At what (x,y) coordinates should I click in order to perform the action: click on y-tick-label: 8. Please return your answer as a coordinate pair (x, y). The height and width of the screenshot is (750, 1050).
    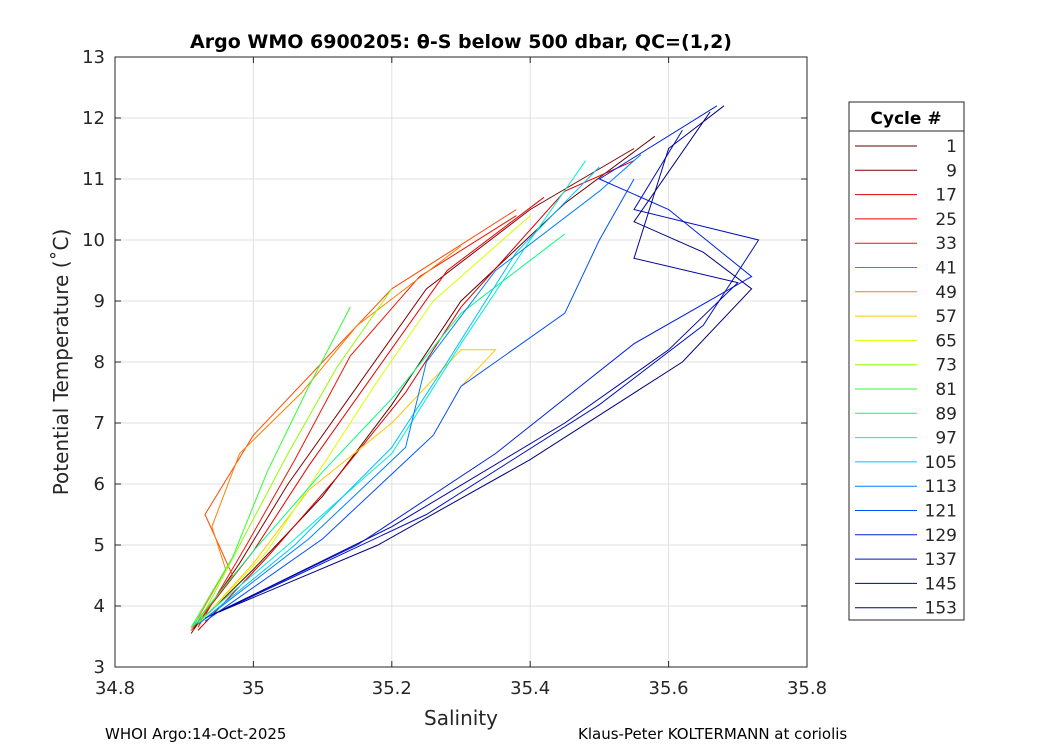
    Looking at the image, I should click on (99, 362).